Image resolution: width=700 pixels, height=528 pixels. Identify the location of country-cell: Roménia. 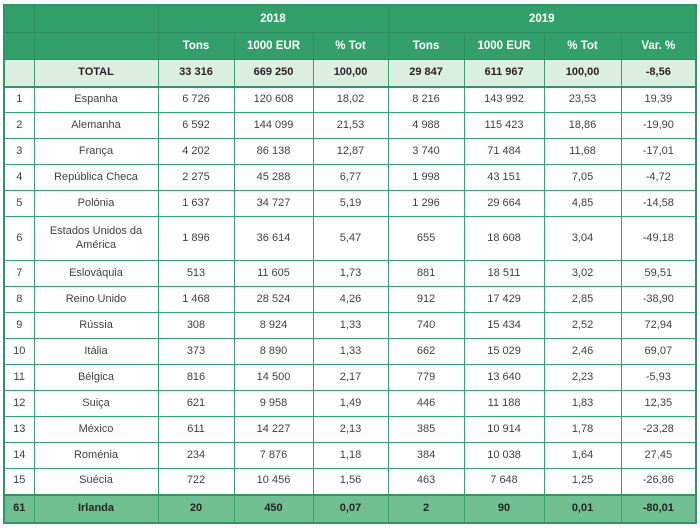
(96, 455).